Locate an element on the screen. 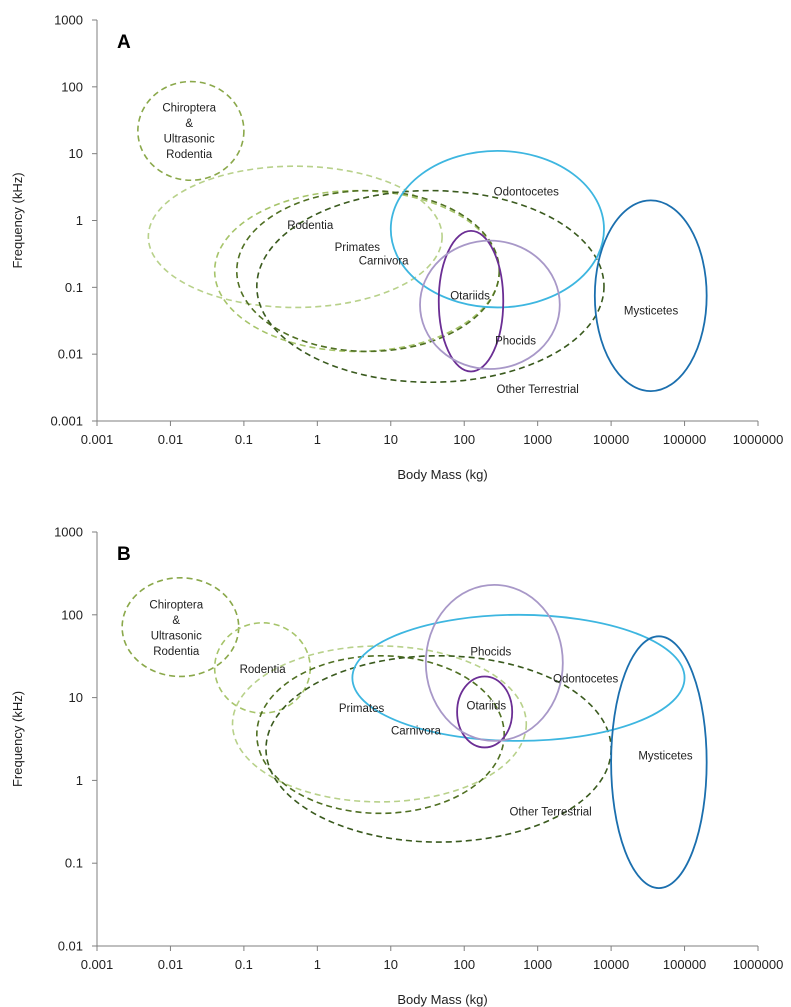  y-tick-label: 0.001 is located at coordinates (66, 421).